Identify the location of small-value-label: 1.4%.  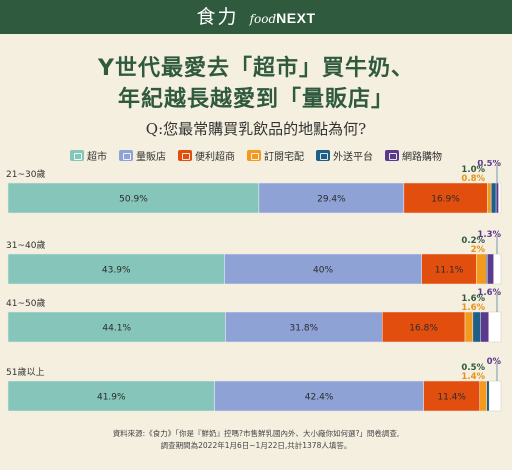
(473, 377).